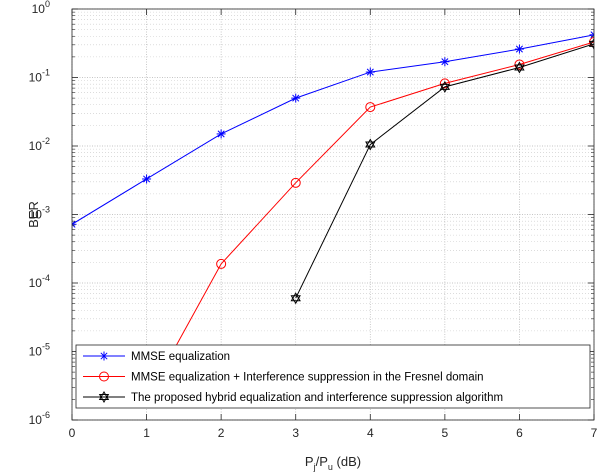 This screenshot has width=611, height=474. Describe the element at coordinates (347, 461) in the screenshot. I see `x-axis-label-tail: (dB)` at that location.